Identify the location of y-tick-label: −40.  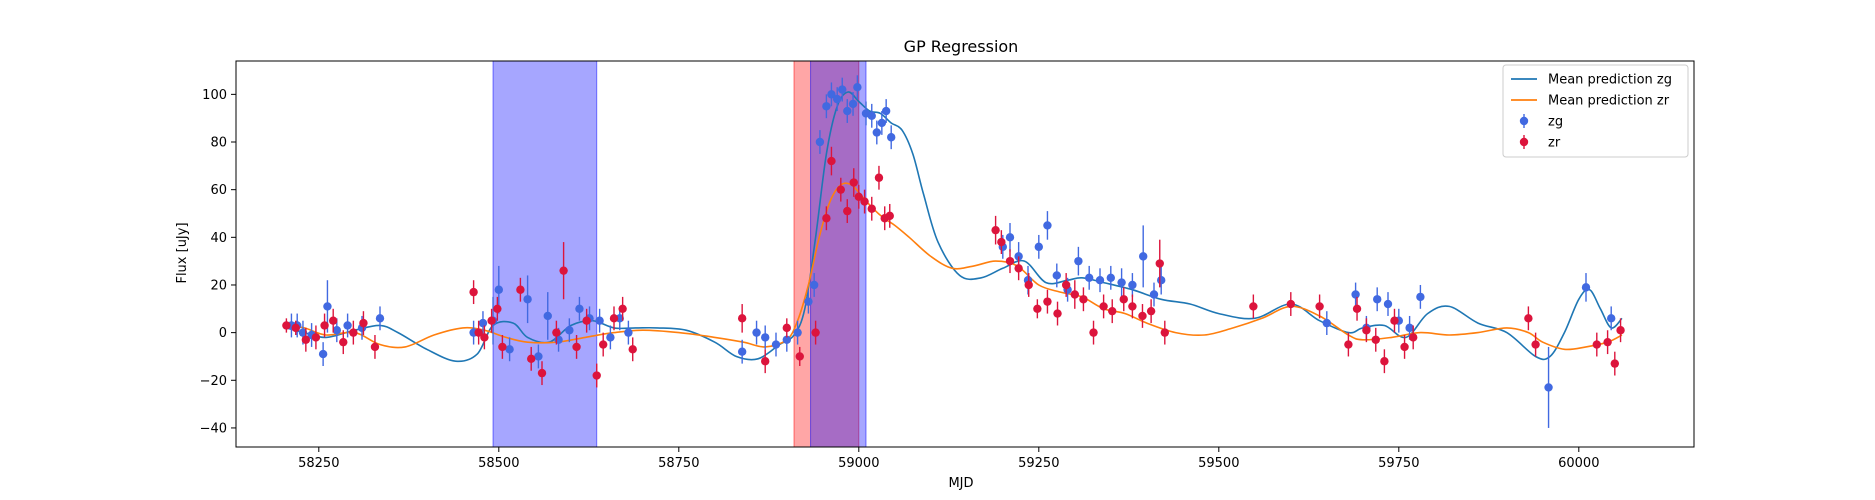
(213, 428).